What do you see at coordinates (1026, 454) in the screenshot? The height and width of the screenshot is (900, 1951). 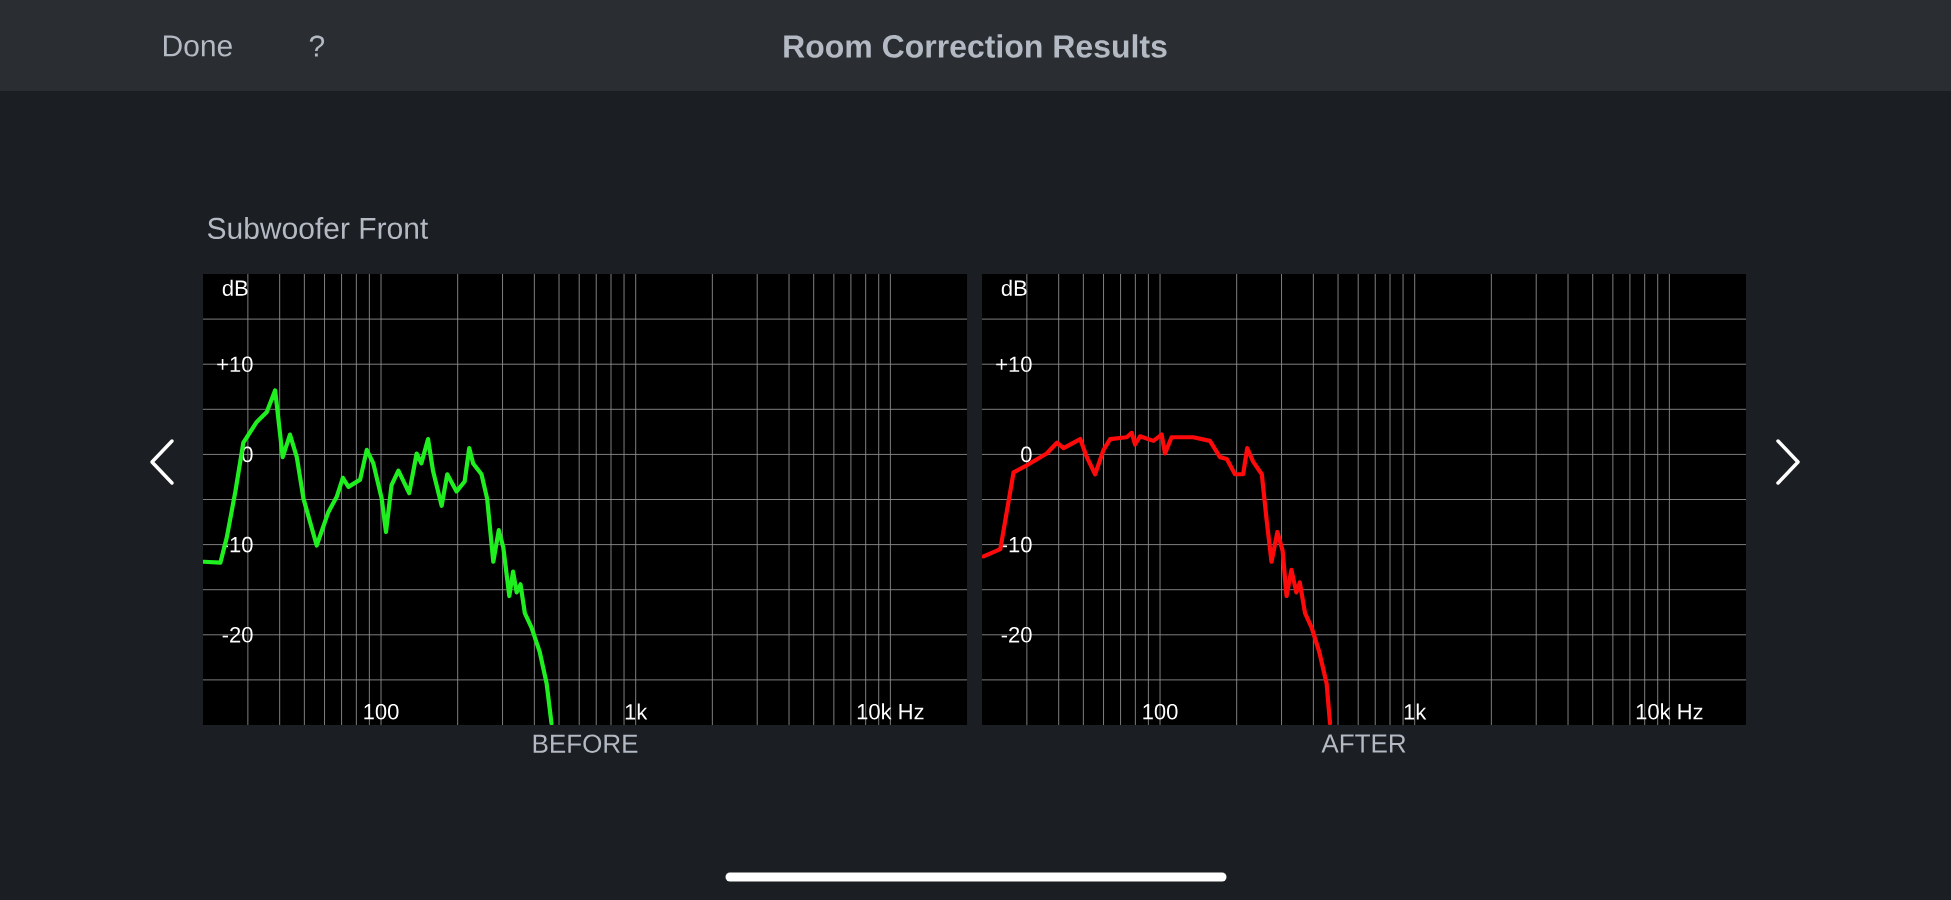 I see `y-tick-label: 0` at bounding box center [1026, 454].